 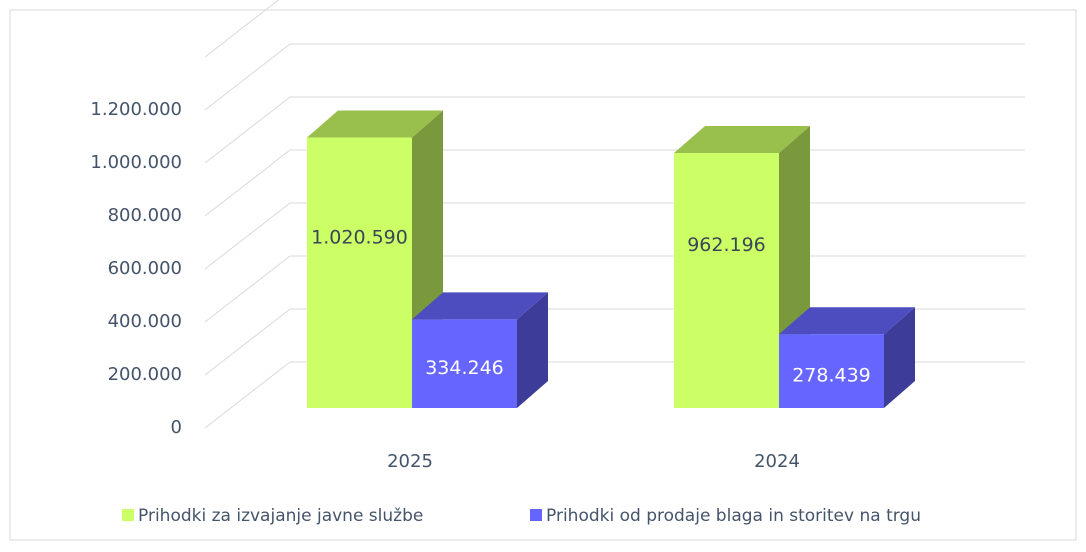 What do you see at coordinates (145, 321) in the screenshot?
I see `y-tick-label: 400.000` at bounding box center [145, 321].